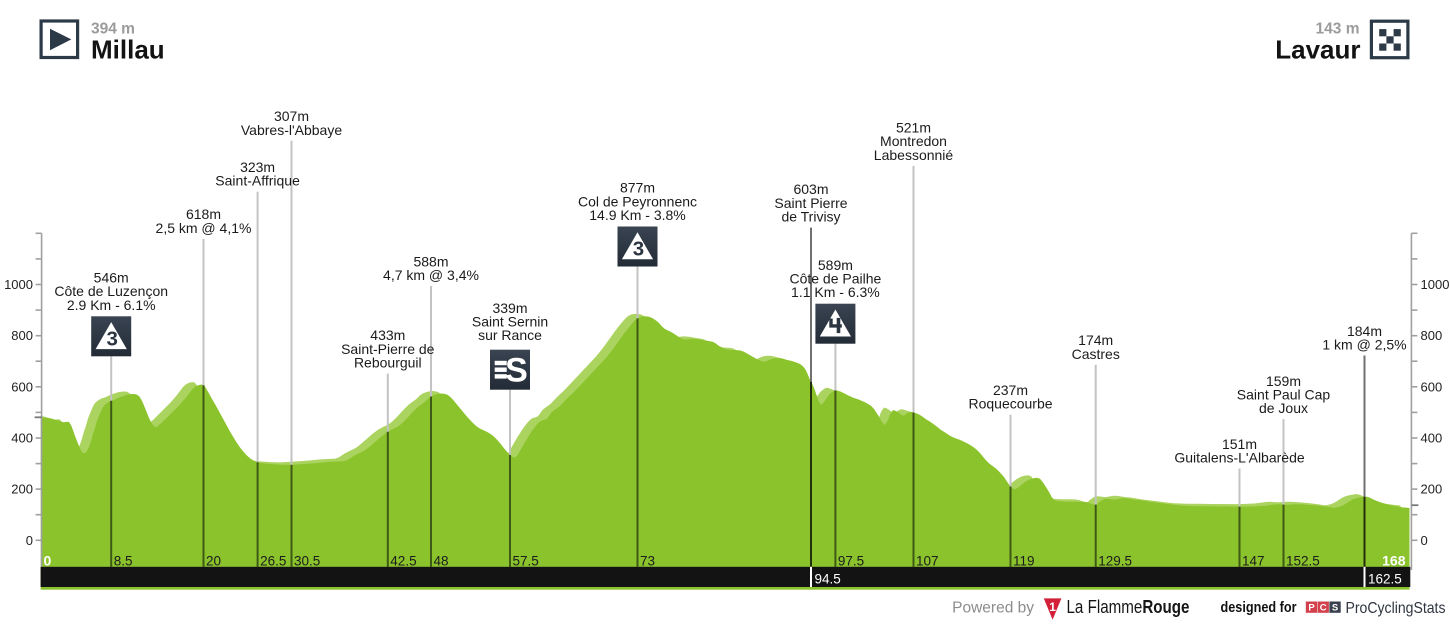 The image size is (1450, 630). What do you see at coordinates (835, 292) in the screenshot?
I see `svg-text: 1.1 Km - 6.3%` at bounding box center [835, 292].